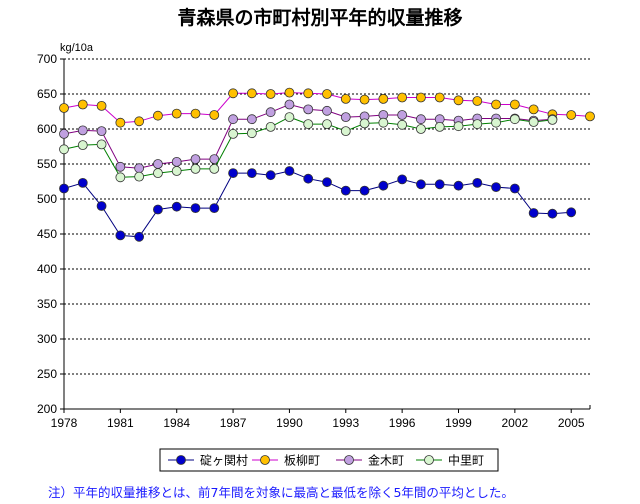  What do you see at coordinates (224, 461) in the screenshot?
I see `legend-label-1: 碇ヶ関村` at bounding box center [224, 461].